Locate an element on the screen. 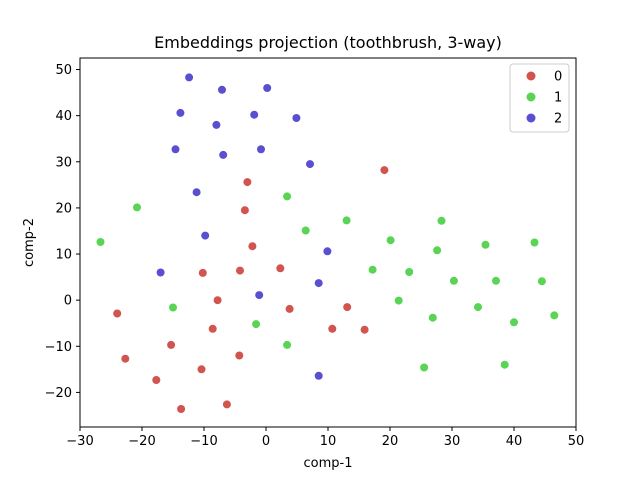 Image resolution: width=640 pixels, height=480 pixels. x-axis-label: comp-1 is located at coordinates (328, 463).